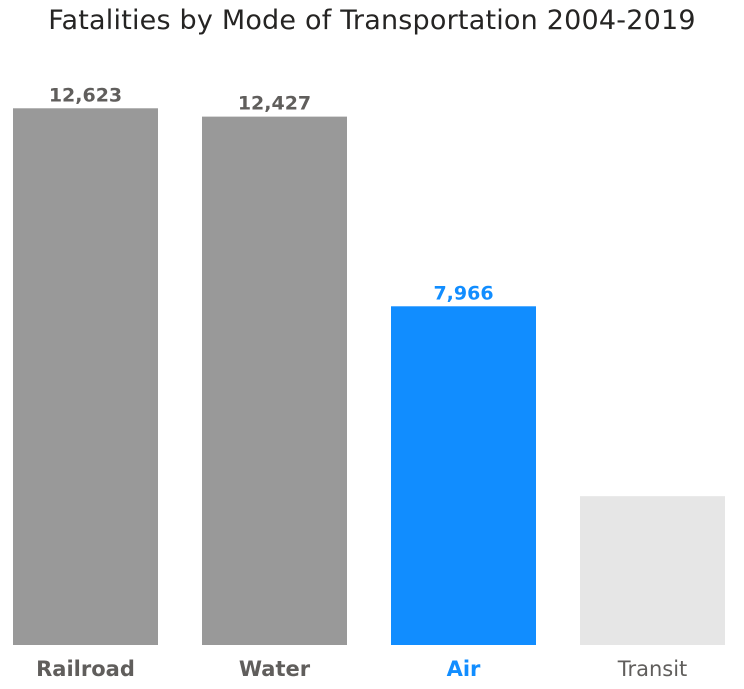 The width and height of the screenshot is (744, 689). Describe the element at coordinates (274, 104) in the screenshot. I see `data-label-water: 12,427` at that location.